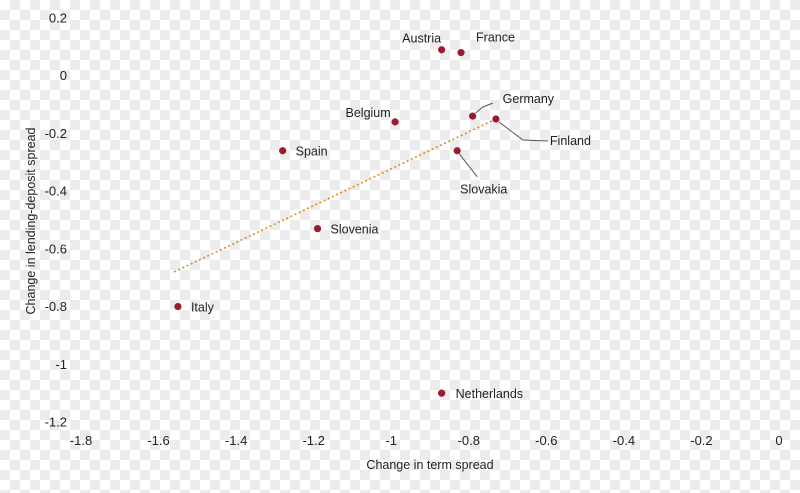 This screenshot has width=800, height=493. Describe the element at coordinates (56, 191) in the screenshot. I see `y-tick-label: -0.4` at that location.